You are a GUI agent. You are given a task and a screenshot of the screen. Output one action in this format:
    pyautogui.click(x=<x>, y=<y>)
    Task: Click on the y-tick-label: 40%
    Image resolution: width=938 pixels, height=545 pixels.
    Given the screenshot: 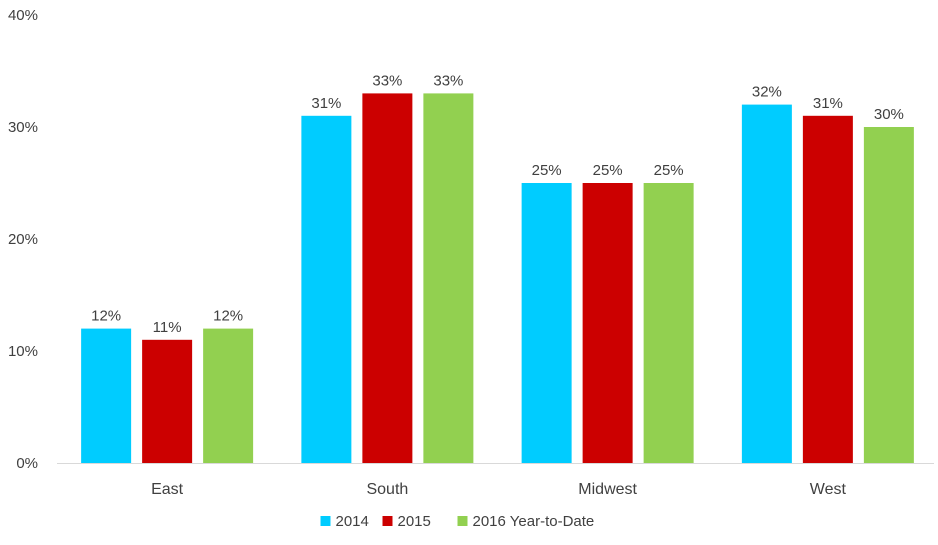 What is the action you would take?
    pyautogui.click(x=23, y=15)
    